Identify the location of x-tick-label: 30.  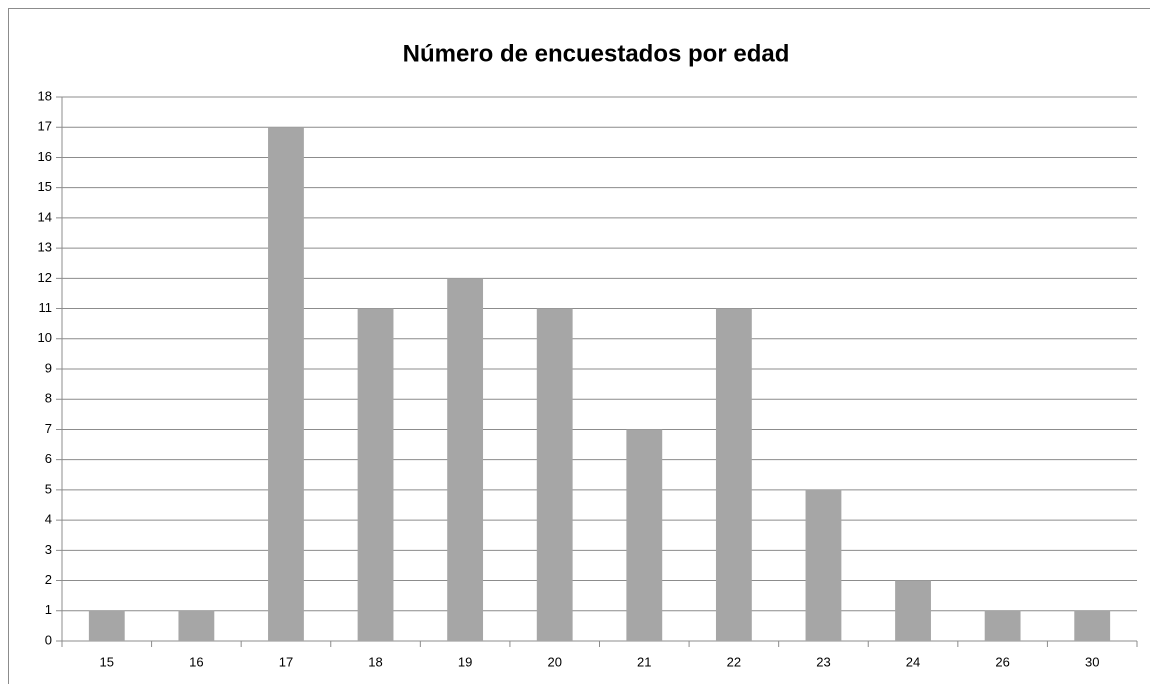
(1092, 661).